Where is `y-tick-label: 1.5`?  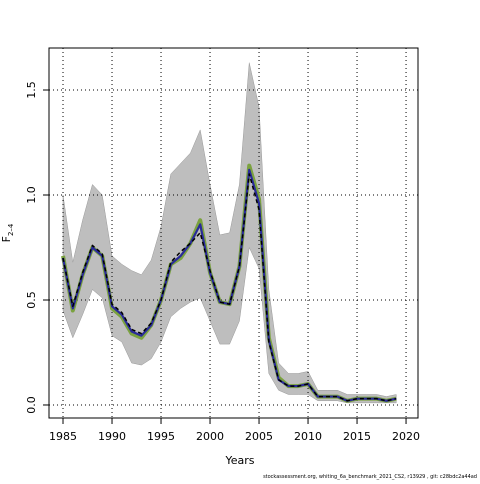 y-tick-label: 1.5 is located at coordinates (31, 90).